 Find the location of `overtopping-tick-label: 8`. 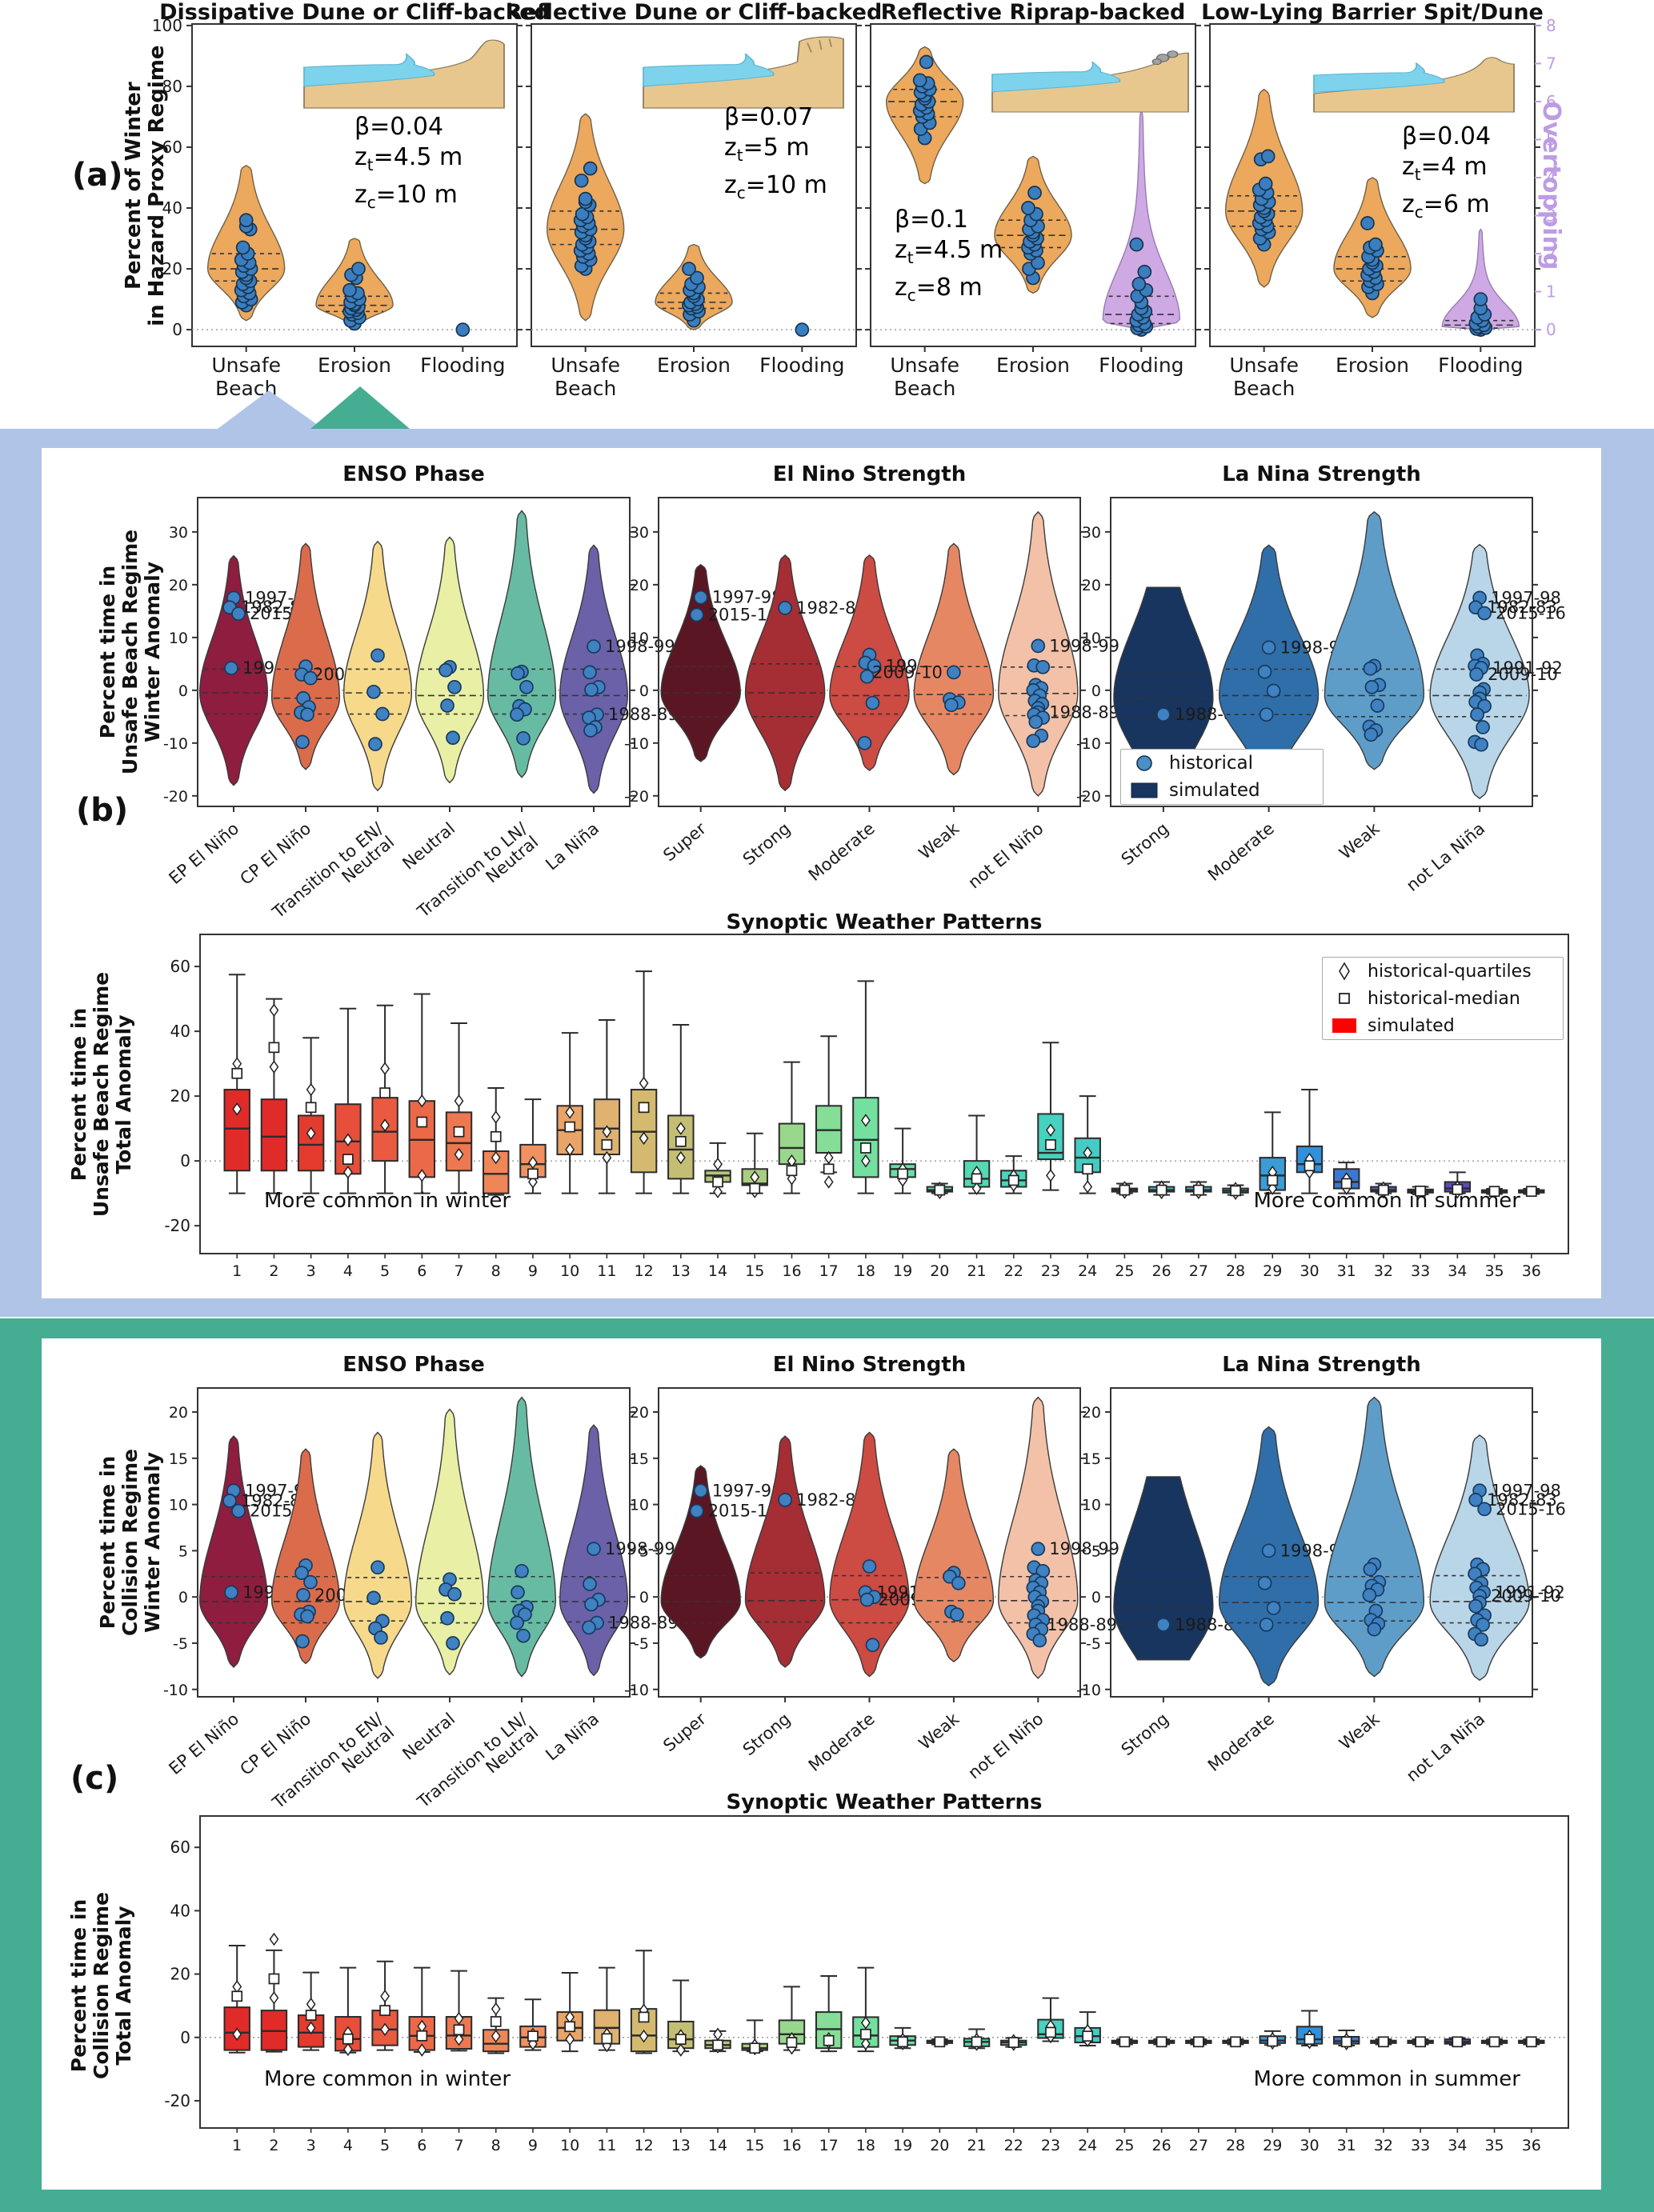

overtopping-tick-label: 8 is located at coordinates (1551, 25).